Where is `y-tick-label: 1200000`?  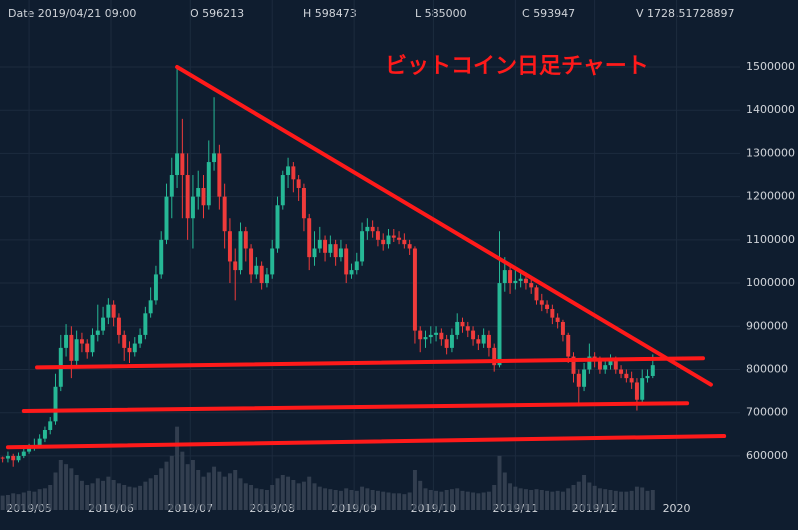
y-tick-label: 1200000 is located at coordinates (770, 196).